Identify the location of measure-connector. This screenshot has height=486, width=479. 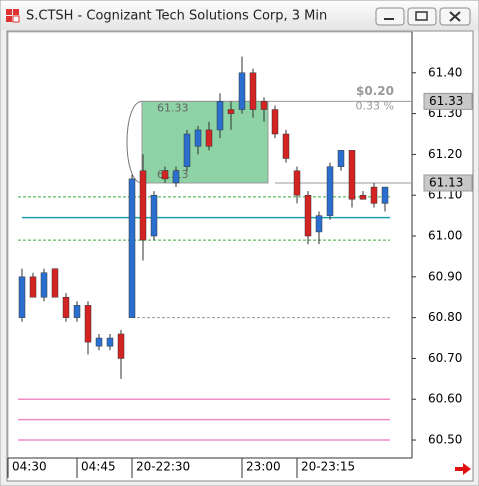
(134, 142).